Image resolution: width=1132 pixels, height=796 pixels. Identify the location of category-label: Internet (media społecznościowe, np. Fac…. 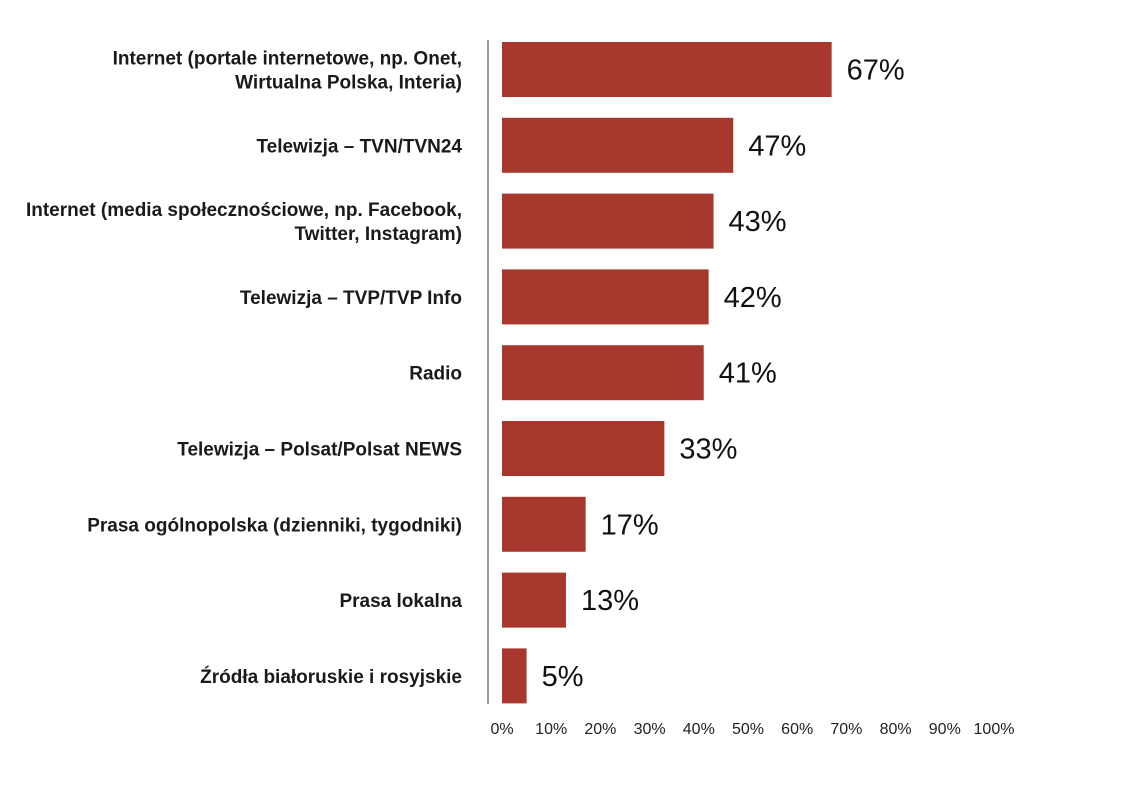
(244, 222).